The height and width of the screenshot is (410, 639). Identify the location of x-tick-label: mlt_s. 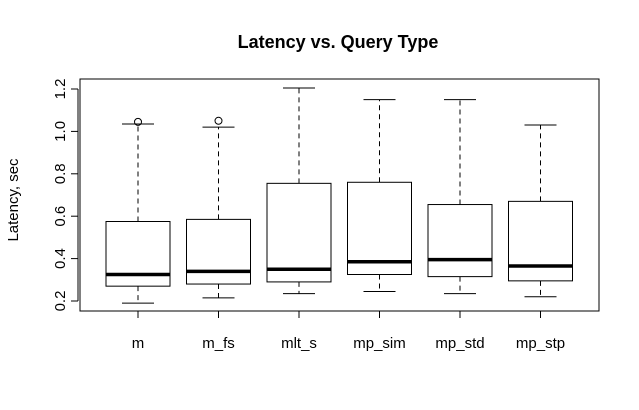
(299, 343).